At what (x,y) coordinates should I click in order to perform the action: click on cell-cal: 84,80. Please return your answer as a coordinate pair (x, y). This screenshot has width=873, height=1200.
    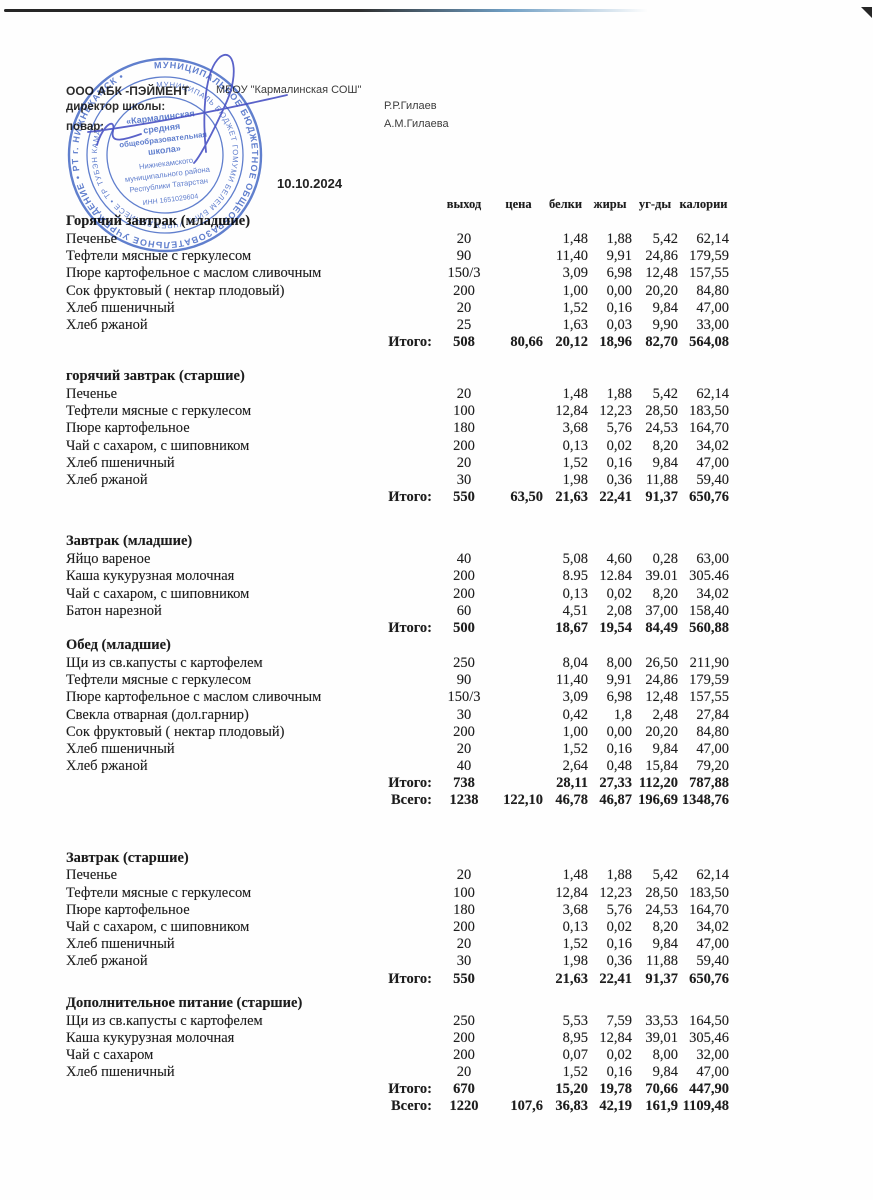
    Looking at the image, I should click on (712, 731).